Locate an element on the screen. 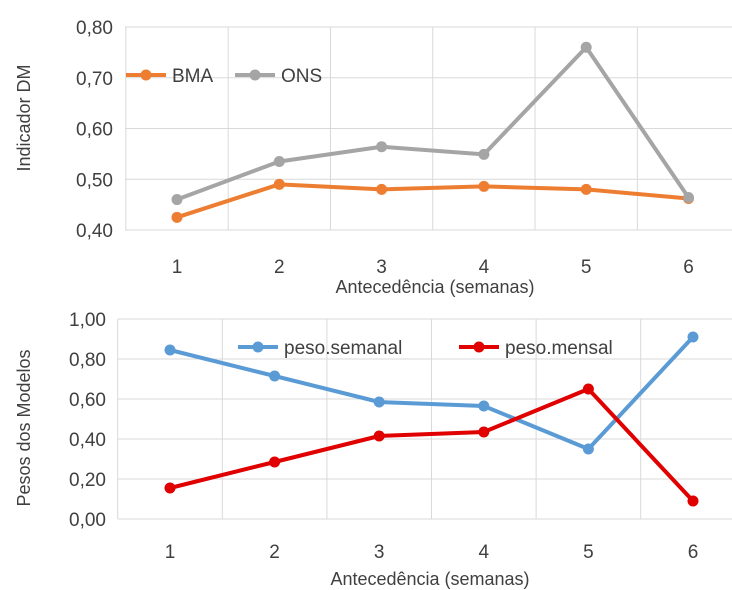 This screenshot has width=732, height=590. legend-entry-ons: ONS is located at coordinates (278, 76).